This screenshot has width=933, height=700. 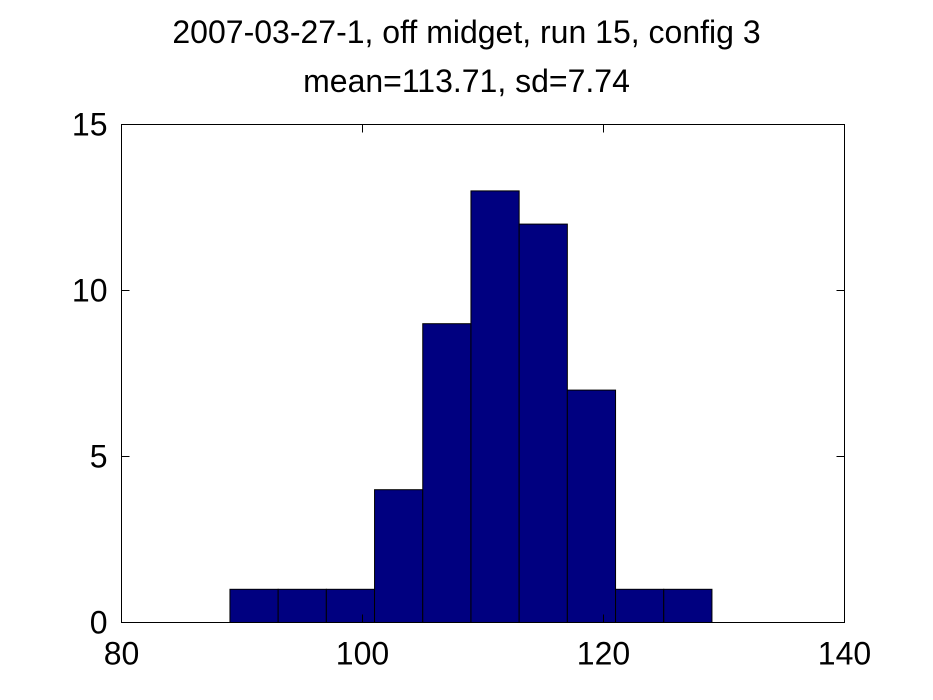 What do you see at coordinates (99, 623) in the screenshot?
I see `y-tick-label: 0` at bounding box center [99, 623].